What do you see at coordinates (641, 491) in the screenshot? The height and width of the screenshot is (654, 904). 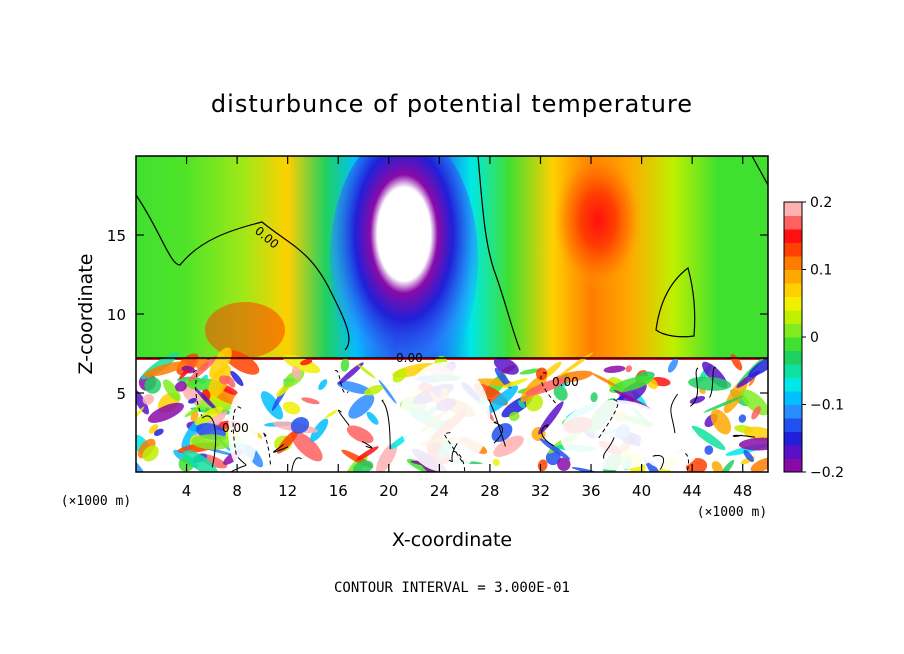 I see `x-tick-label: 40` at bounding box center [641, 491].